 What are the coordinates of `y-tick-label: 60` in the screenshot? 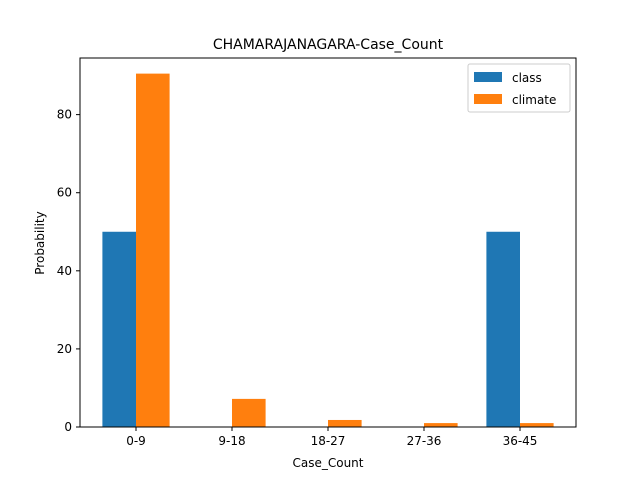 It's located at (64, 193).